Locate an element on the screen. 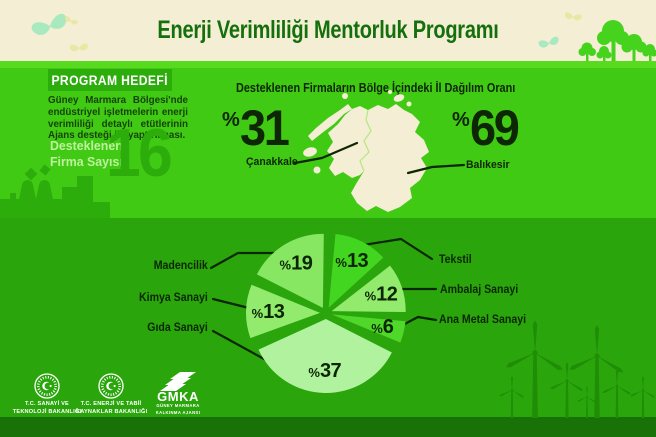 Image resolution: width=656 pixels, height=437 pixels. gmka-logo-icon is located at coordinates (178, 381).